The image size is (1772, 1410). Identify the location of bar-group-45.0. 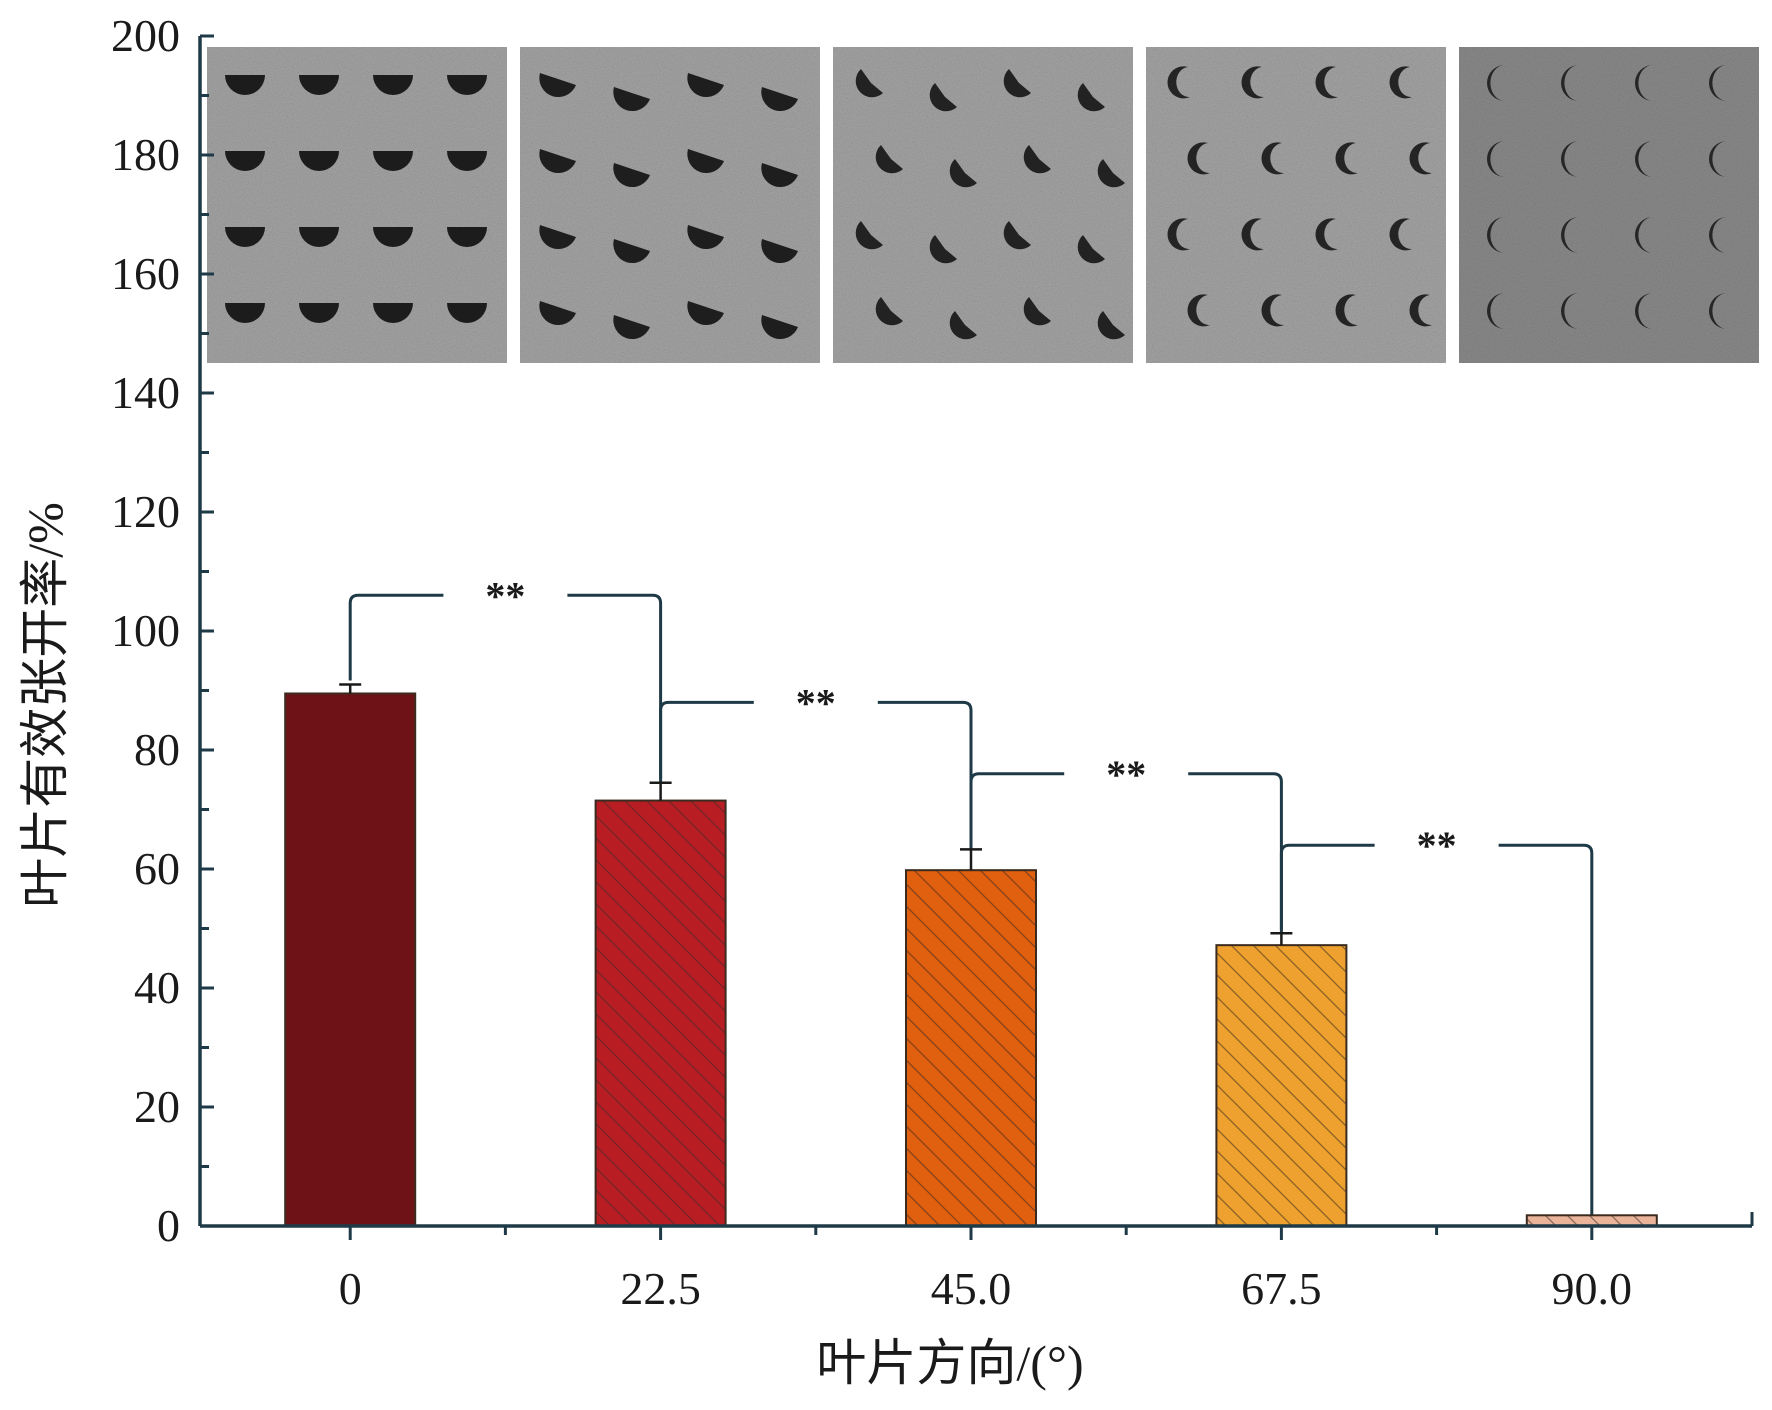
(971, 1037).